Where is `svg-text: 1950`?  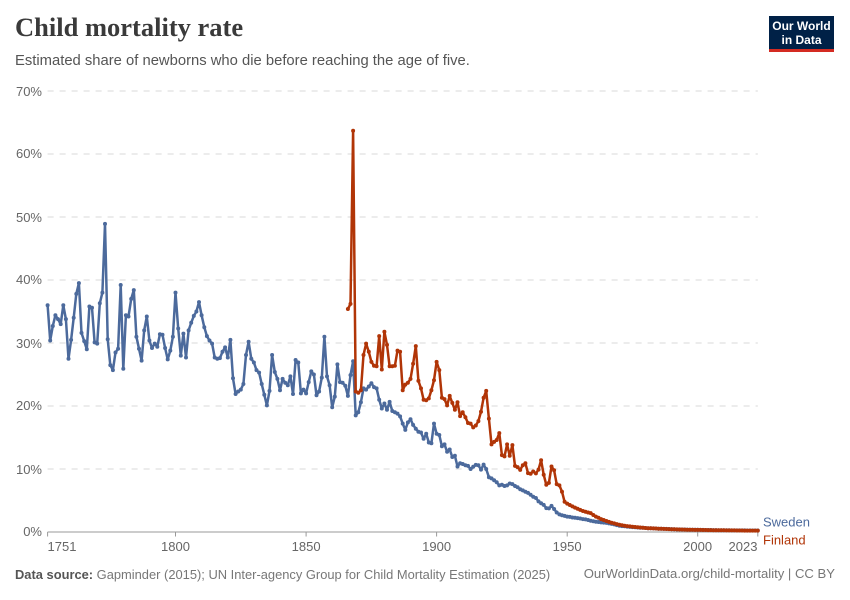 svg-text: 1950 is located at coordinates (567, 546).